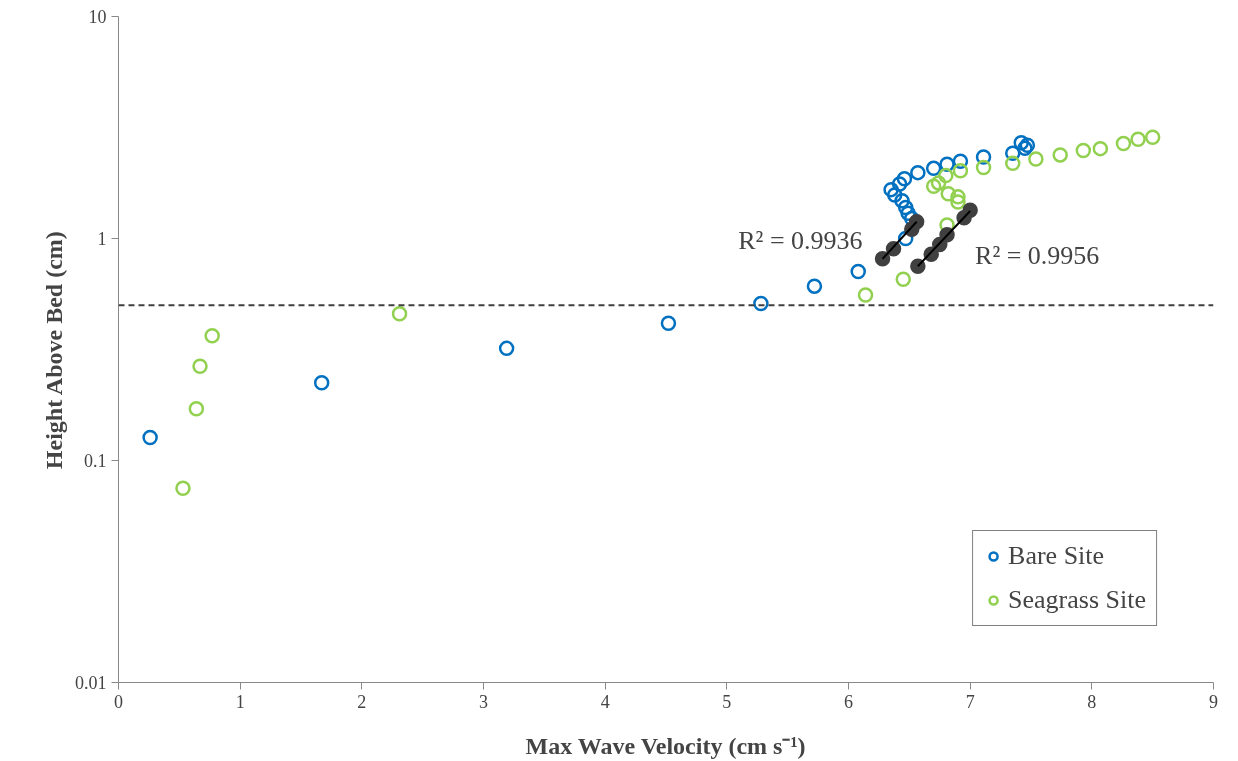 The width and height of the screenshot is (1238, 761). What do you see at coordinates (483, 701) in the screenshot?
I see `x-tick-label: 3` at bounding box center [483, 701].